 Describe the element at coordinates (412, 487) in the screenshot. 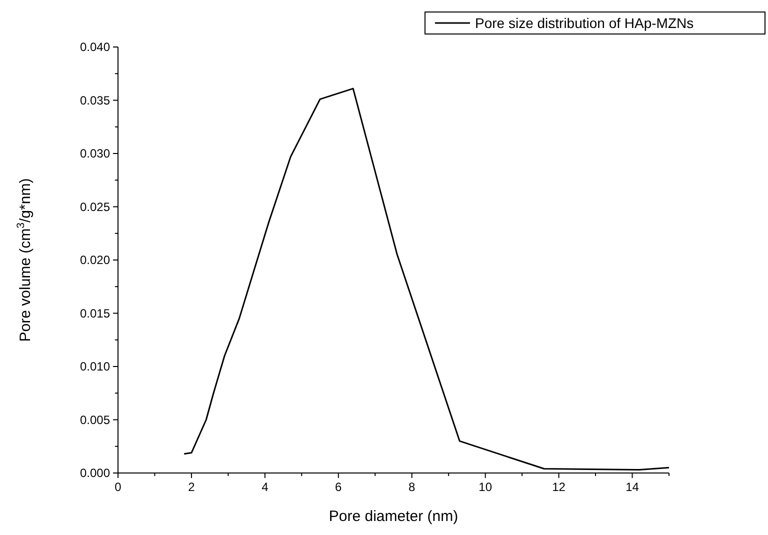

I see `x-tick-label: 8` at that location.